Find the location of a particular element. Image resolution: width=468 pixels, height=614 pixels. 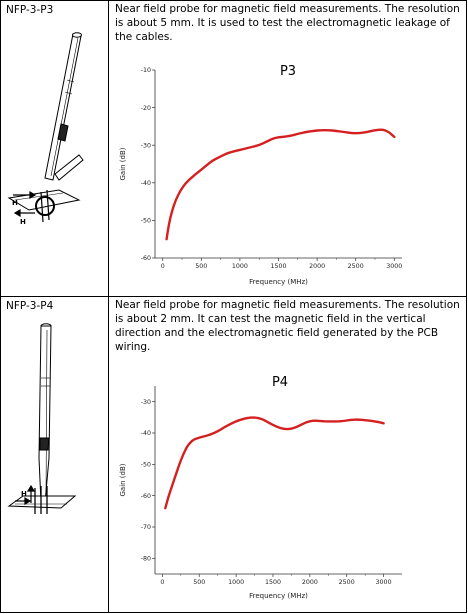

probe-illustration-p3: H H is located at coordinates (45, 129).